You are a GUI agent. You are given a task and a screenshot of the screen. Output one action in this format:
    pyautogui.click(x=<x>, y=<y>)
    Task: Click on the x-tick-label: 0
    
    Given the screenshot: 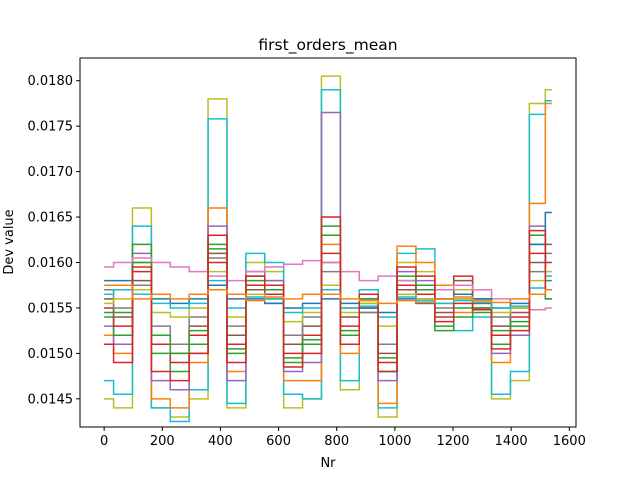 What is the action you would take?
    pyautogui.click(x=104, y=441)
    